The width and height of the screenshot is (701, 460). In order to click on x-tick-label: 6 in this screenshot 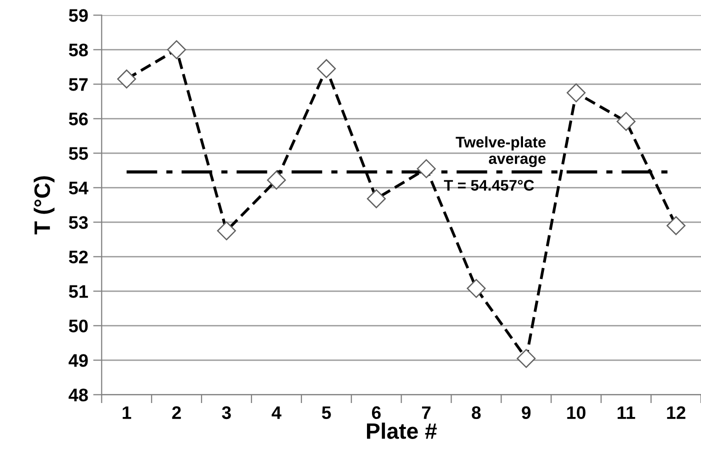, I will do `click(376, 413)`.